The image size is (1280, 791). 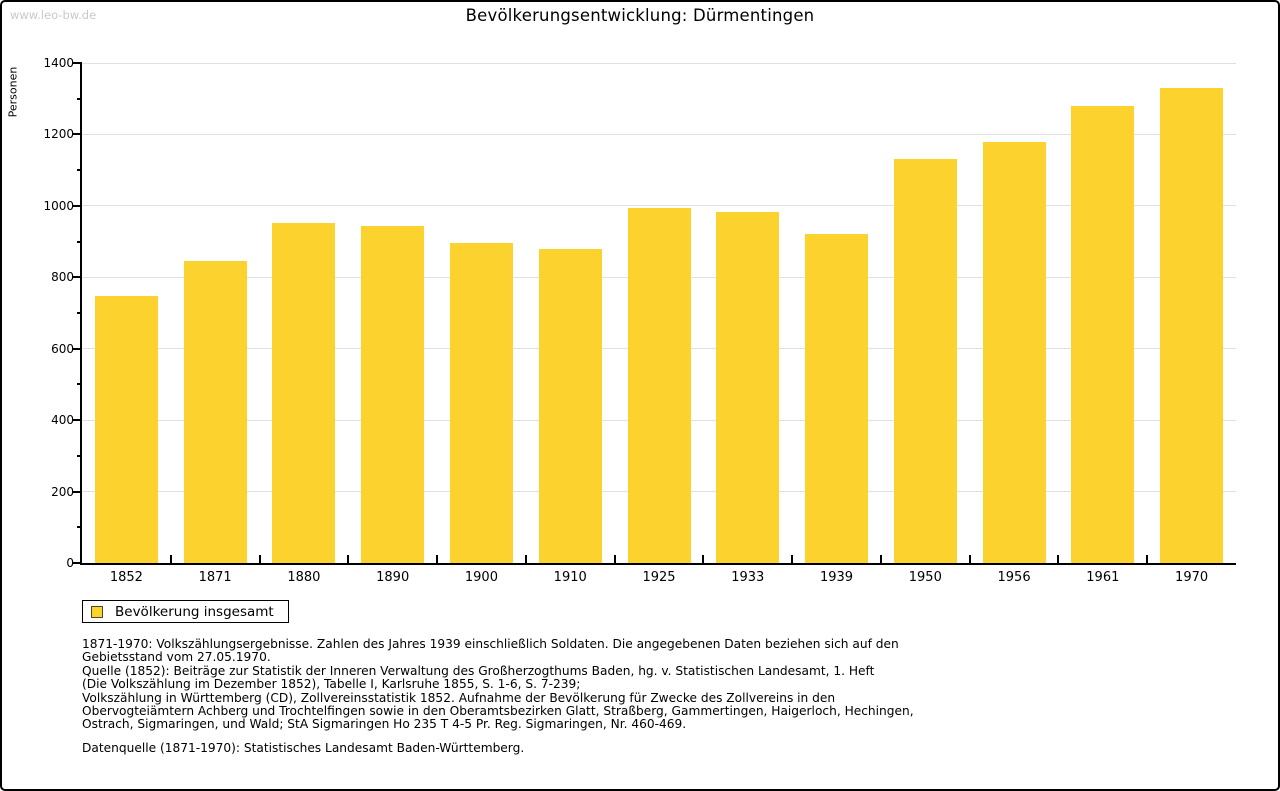 I want to click on legend-box: Bevölkerung insgesamt, so click(x=185, y=611).